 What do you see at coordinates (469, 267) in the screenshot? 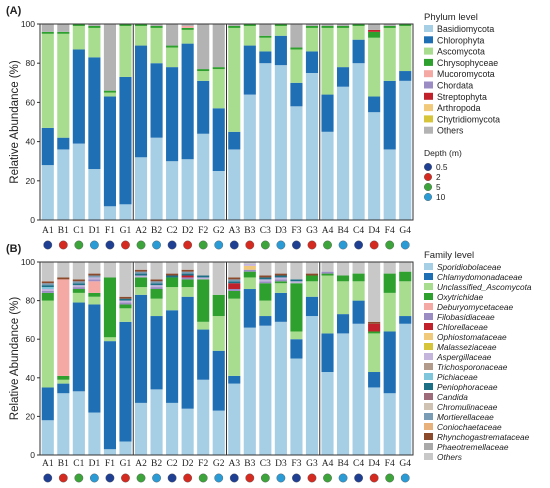
I see `legend-label: Sporidiobolaceae` at bounding box center [469, 267].